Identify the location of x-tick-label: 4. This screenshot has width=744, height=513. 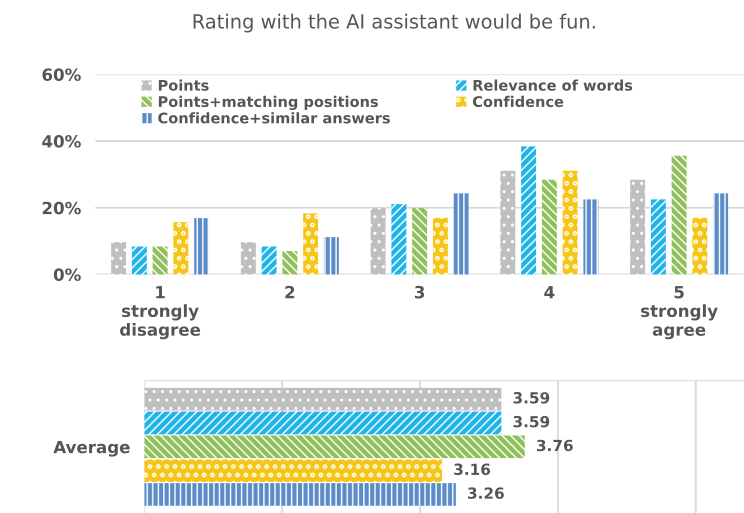
(549, 292).